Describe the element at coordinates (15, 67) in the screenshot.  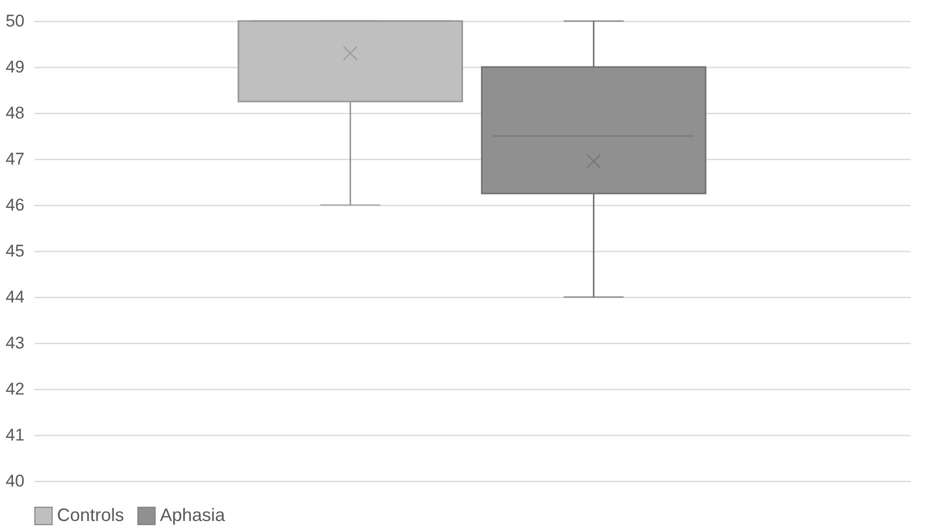
I see `y-tick-label: 49` at that location.